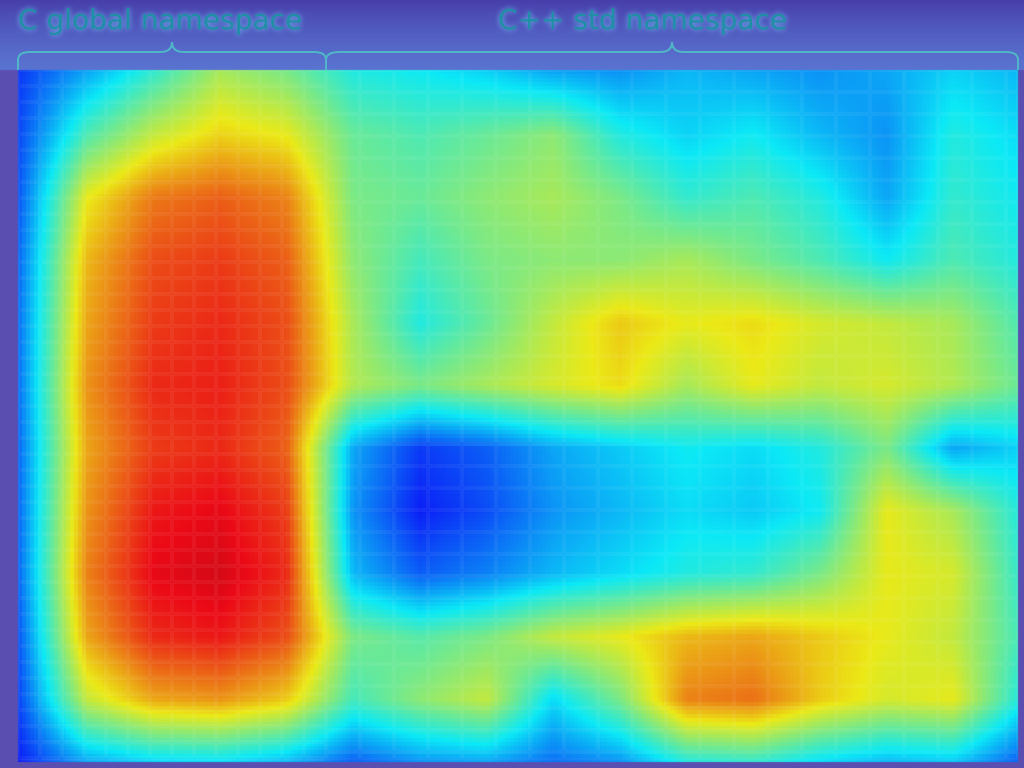 The width and height of the screenshot is (1024, 768). I want to click on cpp-std-namespace-label: C++ std namespace, so click(643, 19).